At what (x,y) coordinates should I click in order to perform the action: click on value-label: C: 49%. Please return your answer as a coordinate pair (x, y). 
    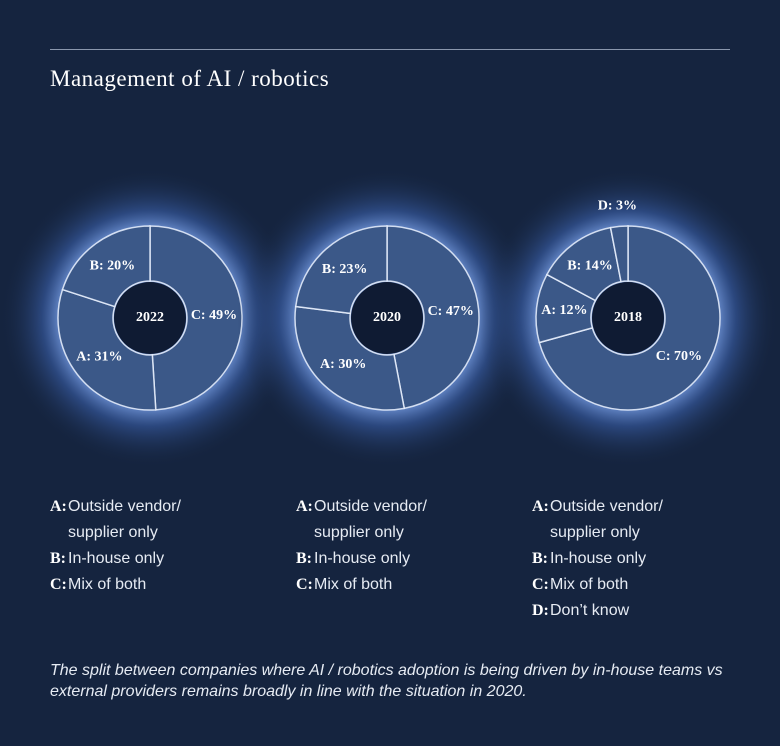
    Looking at the image, I should click on (214, 315).